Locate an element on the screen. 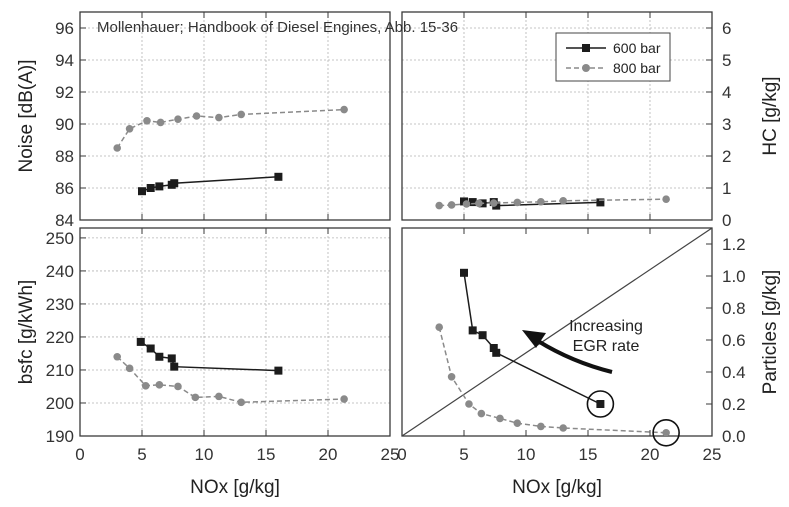 Image resolution: width=789 pixels, height=507 pixels. x-axis-label: NOx [g/kg] is located at coordinates (235, 487).